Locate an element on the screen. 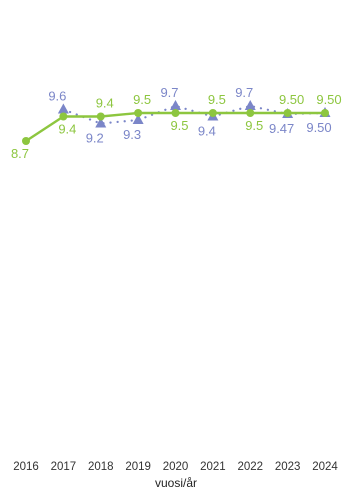 This screenshot has height=490, width=345. series-layer is located at coordinates (176, 122).